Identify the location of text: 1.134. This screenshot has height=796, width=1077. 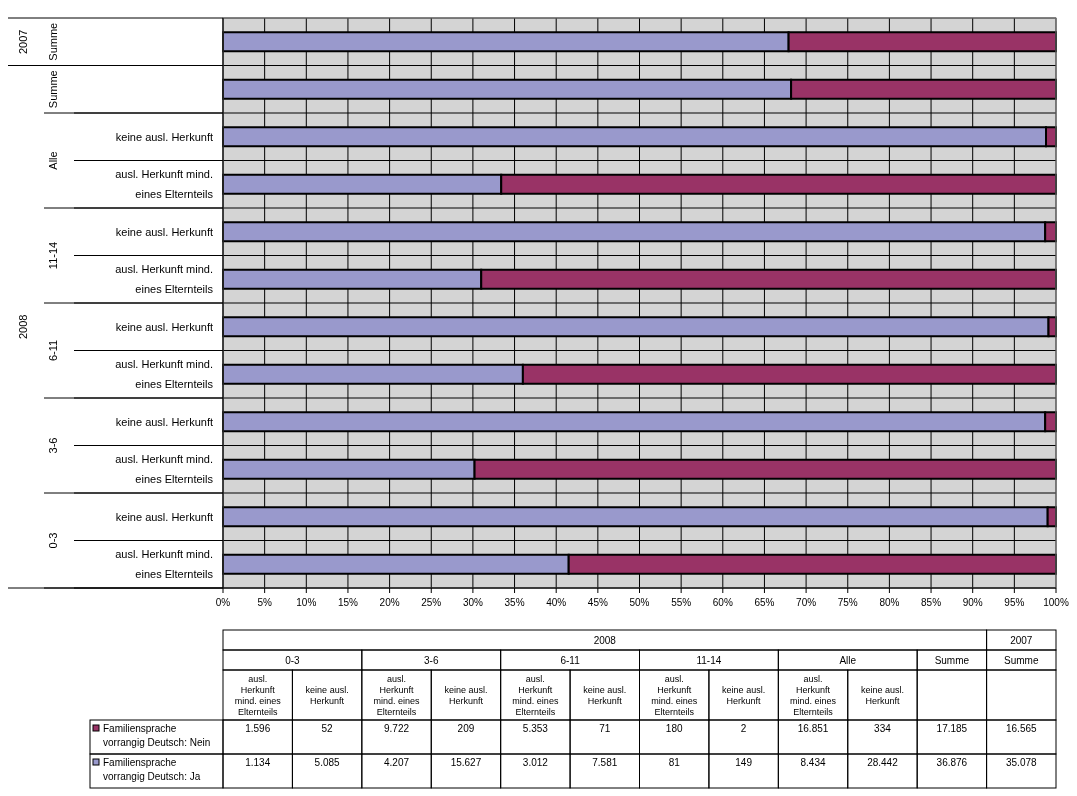
(258, 762).